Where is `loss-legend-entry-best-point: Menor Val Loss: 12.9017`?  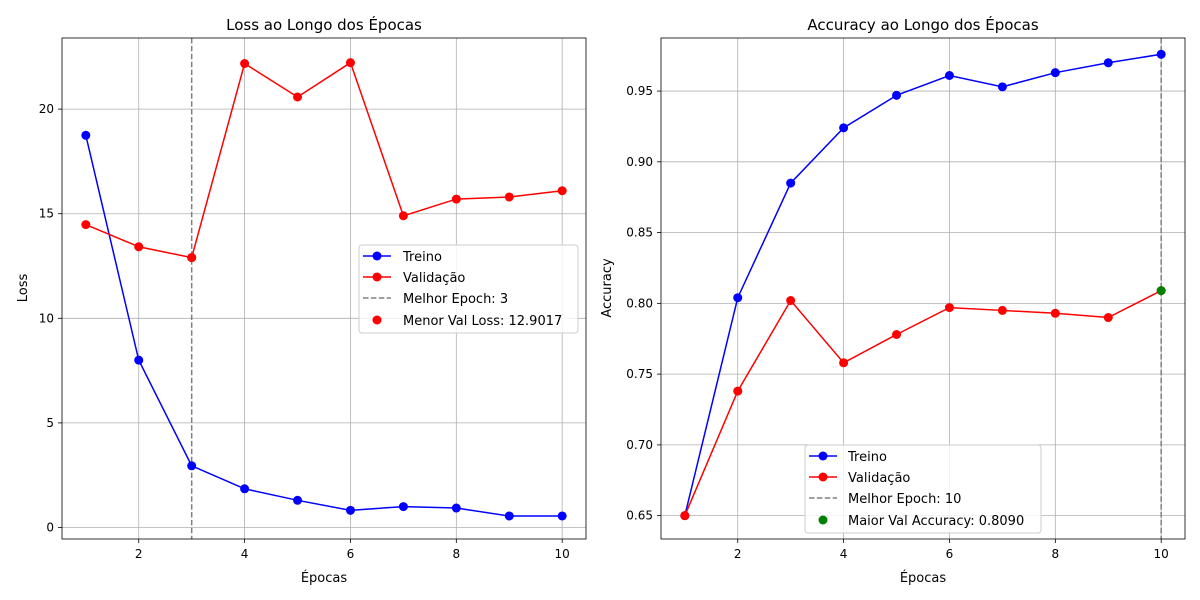 loss-legend-entry-best-point: Menor Val Loss: 12.9017 is located at coordinates (467, 321).